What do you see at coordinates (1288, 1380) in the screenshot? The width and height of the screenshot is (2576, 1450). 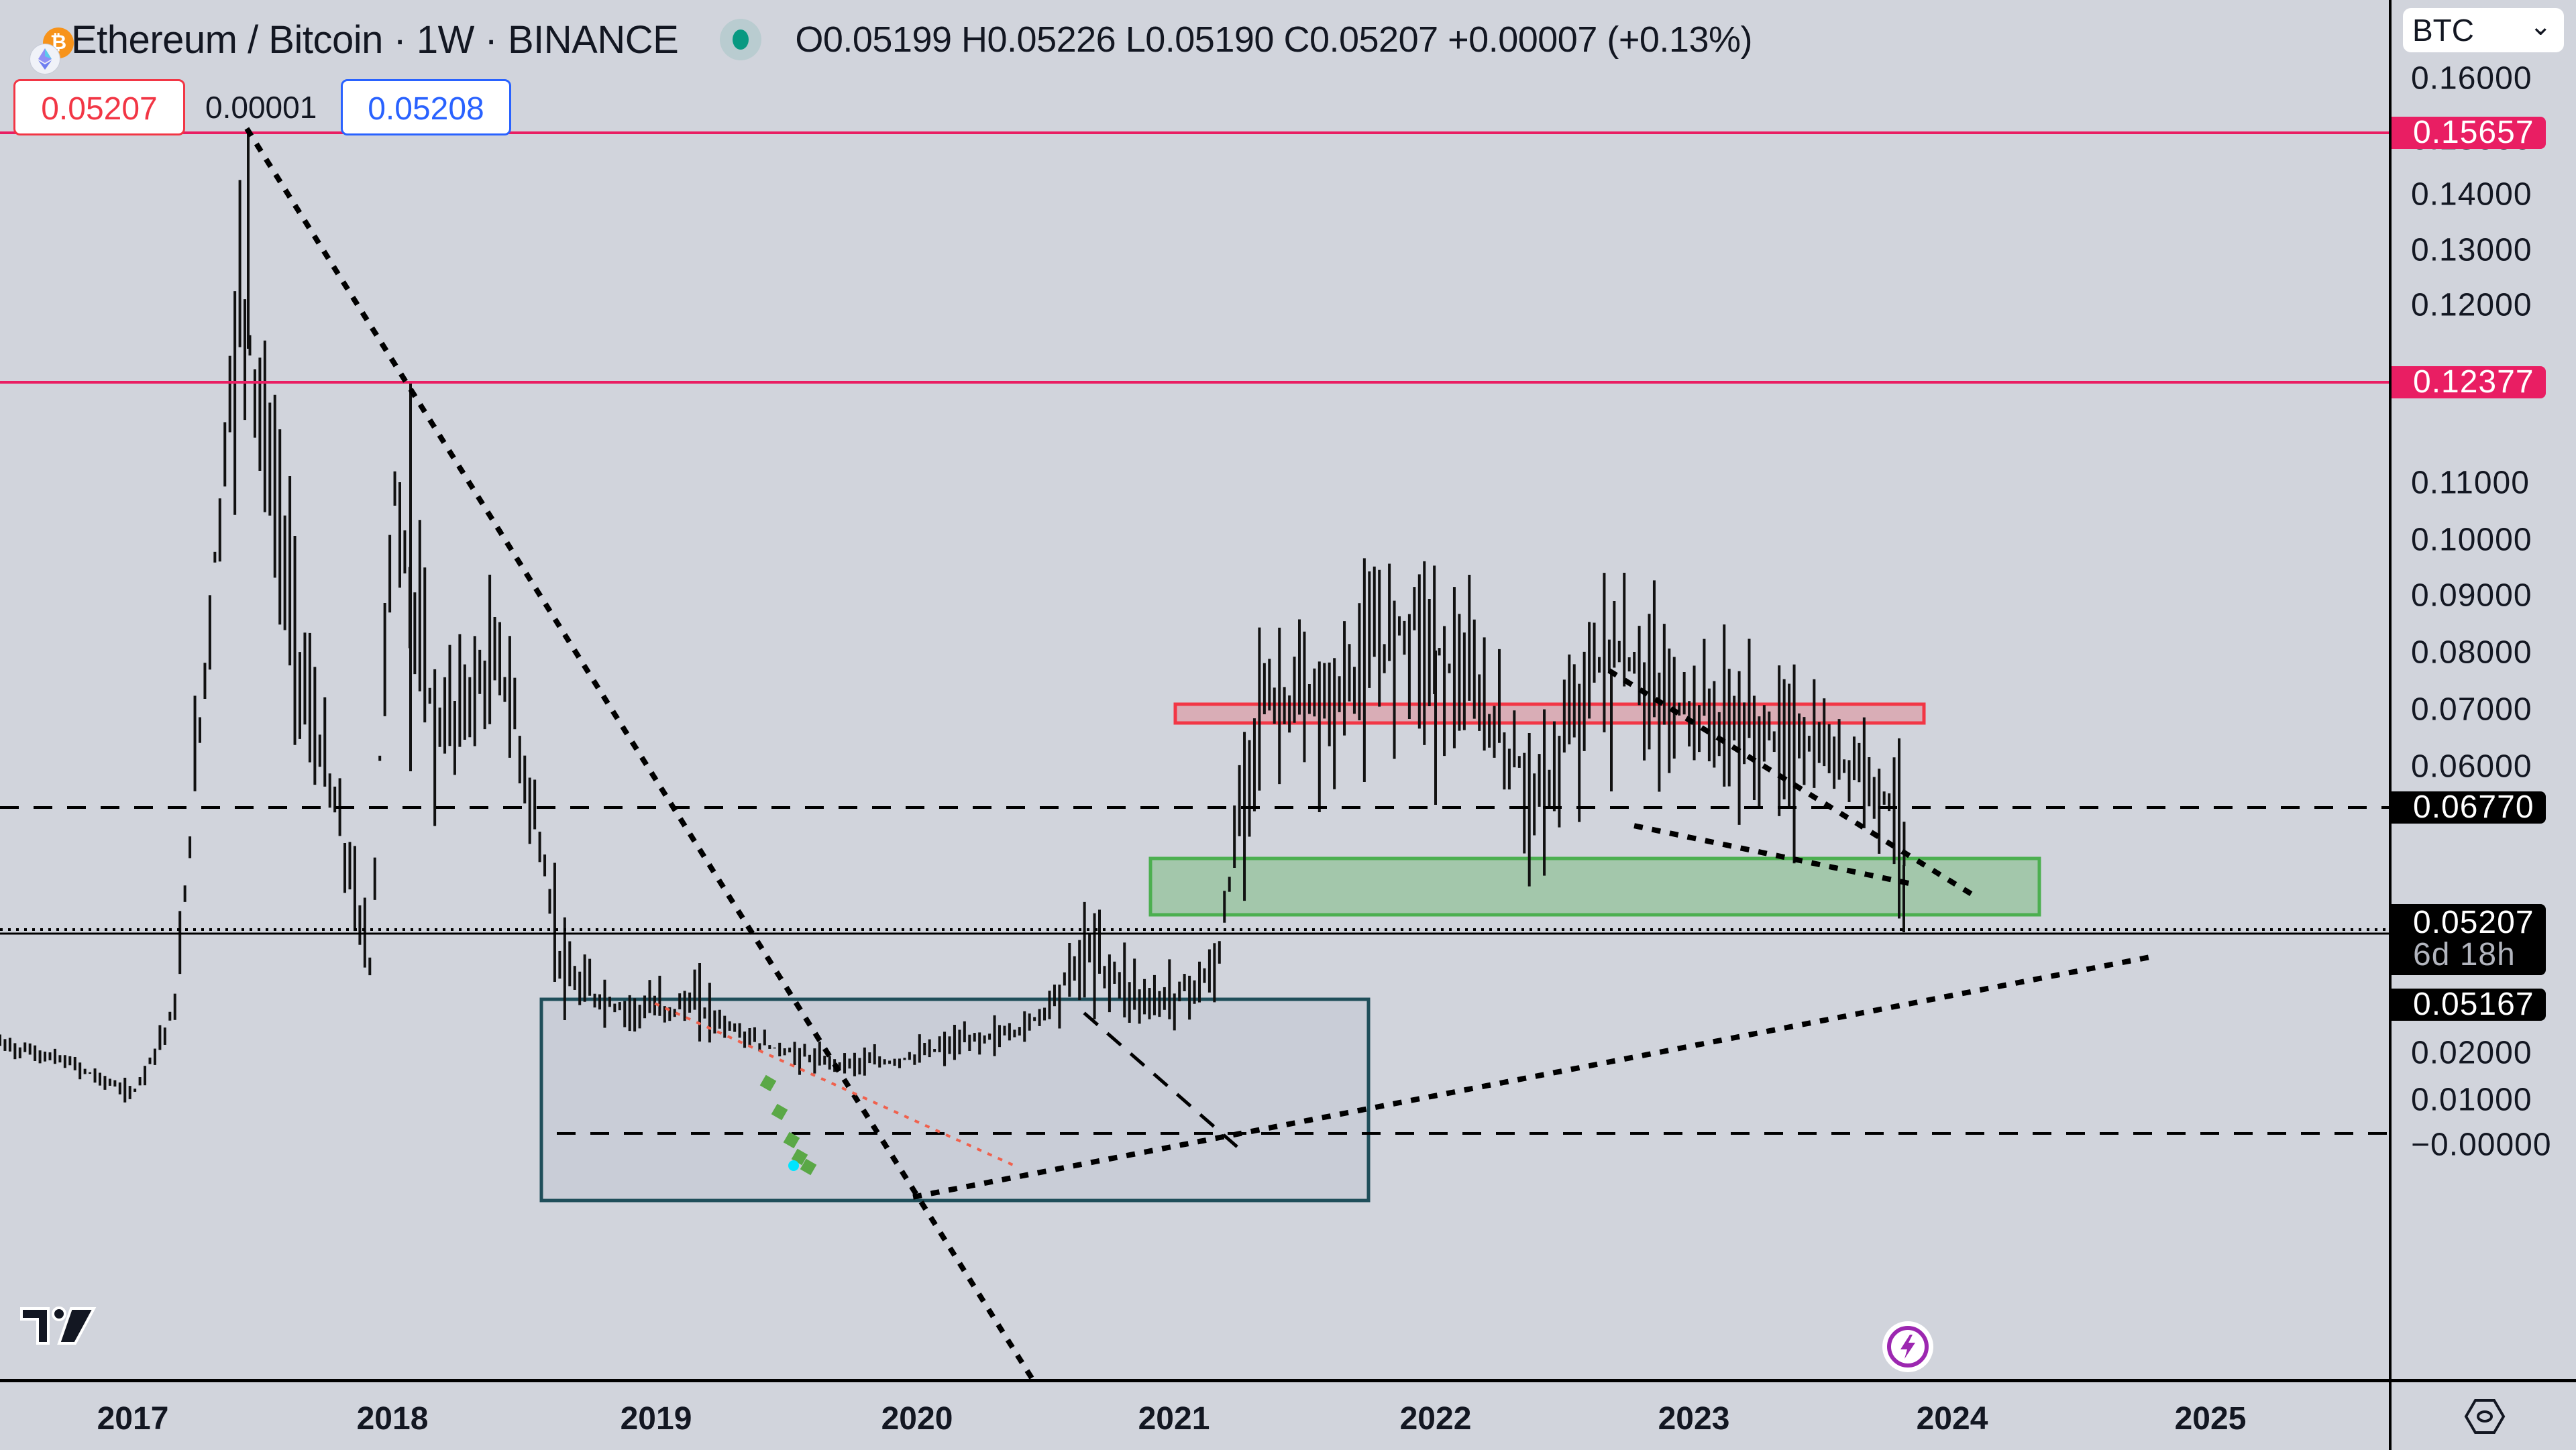 I see `time-axis-border` at bounding box center [1288, 1380].